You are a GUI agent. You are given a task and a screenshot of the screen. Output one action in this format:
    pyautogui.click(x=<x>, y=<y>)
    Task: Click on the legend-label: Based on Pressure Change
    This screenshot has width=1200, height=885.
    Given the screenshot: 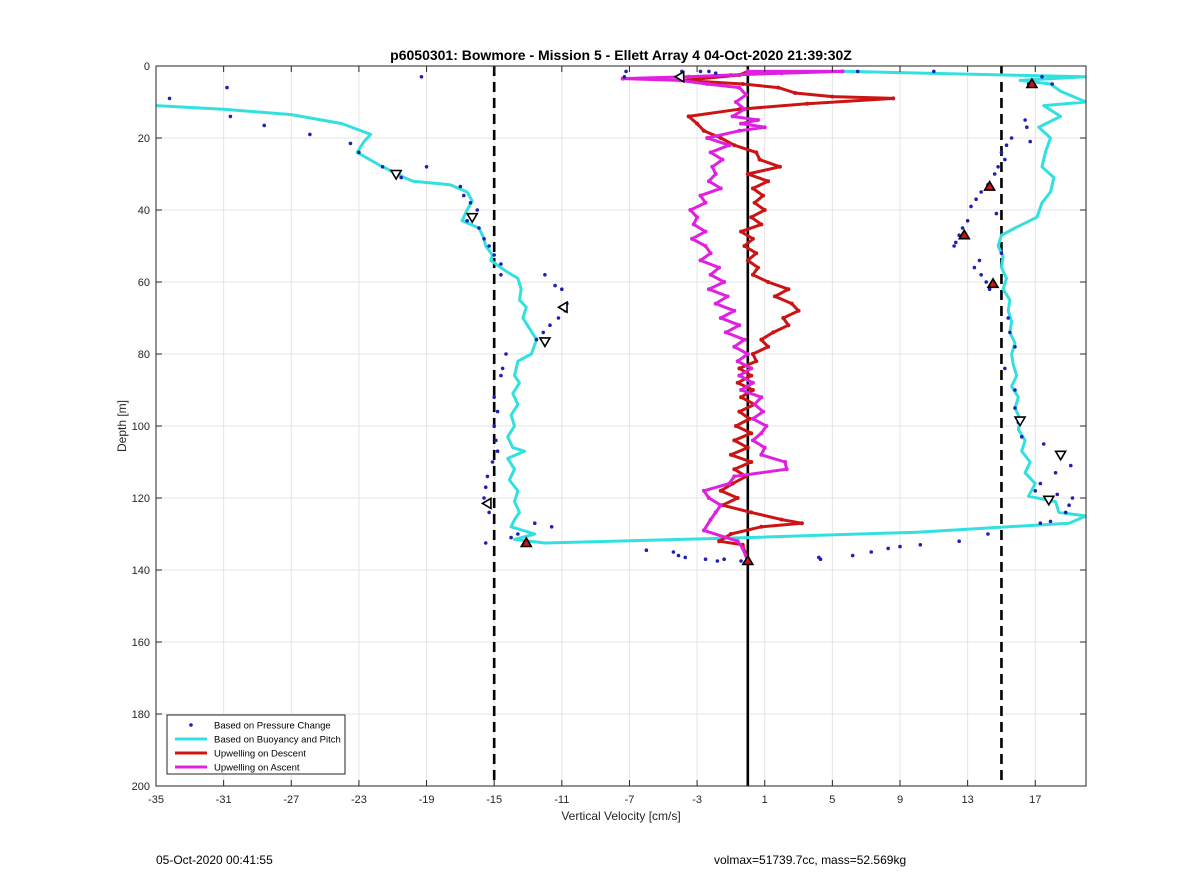 What is the action you would take?
    pyautogui.click(x=272, y=726)
    